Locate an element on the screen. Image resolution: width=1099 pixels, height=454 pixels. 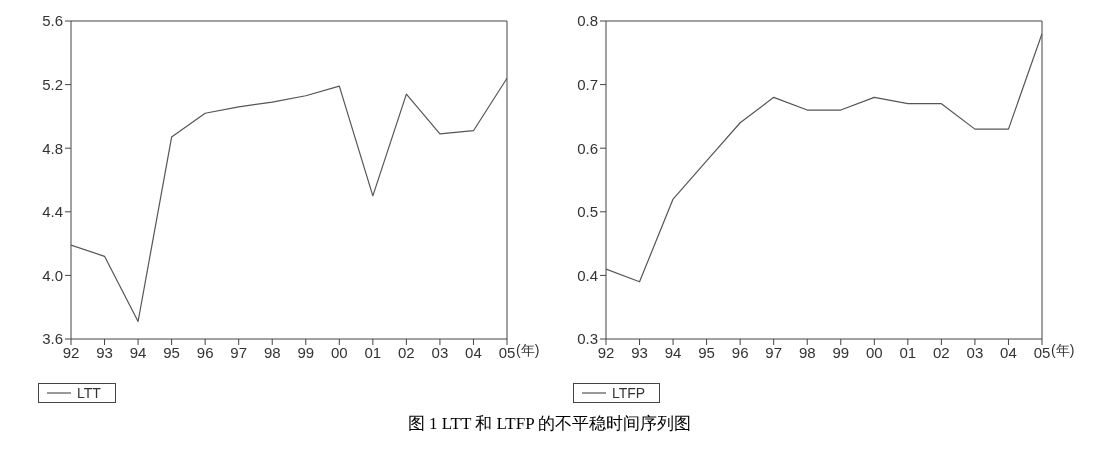
y-tick-label: 4.4 is located at coordinates (52, 212).